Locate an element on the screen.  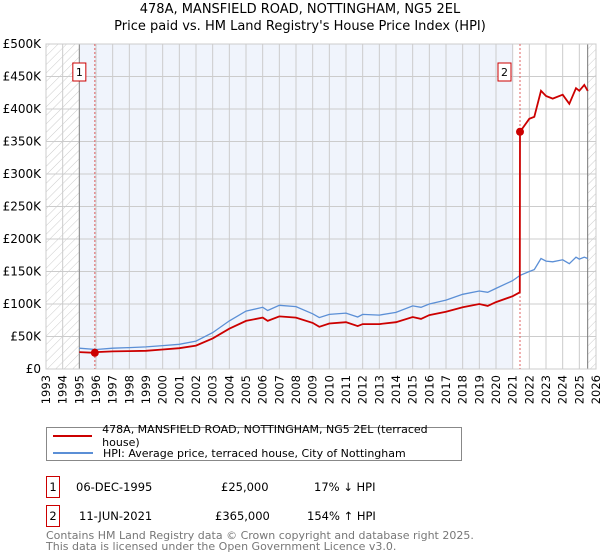
x-tick-label: 2025 is located at coordinates (579, 389).